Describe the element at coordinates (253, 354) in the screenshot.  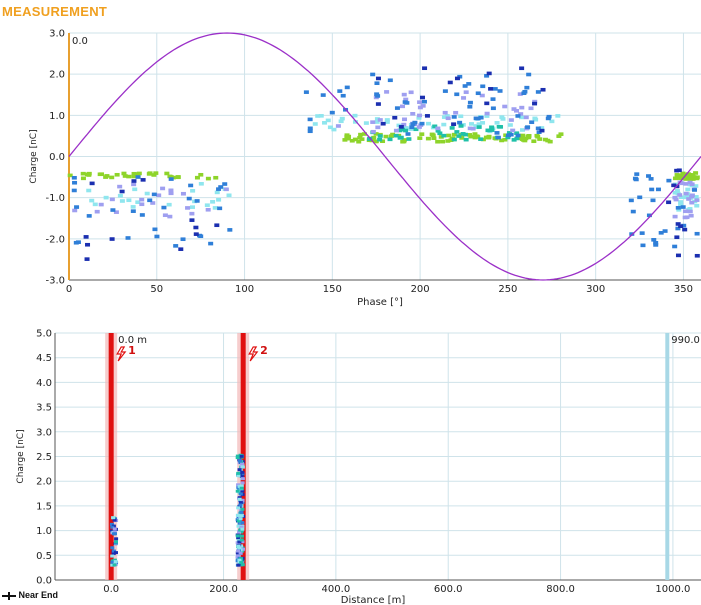
I see `lightning-icon` at that location.